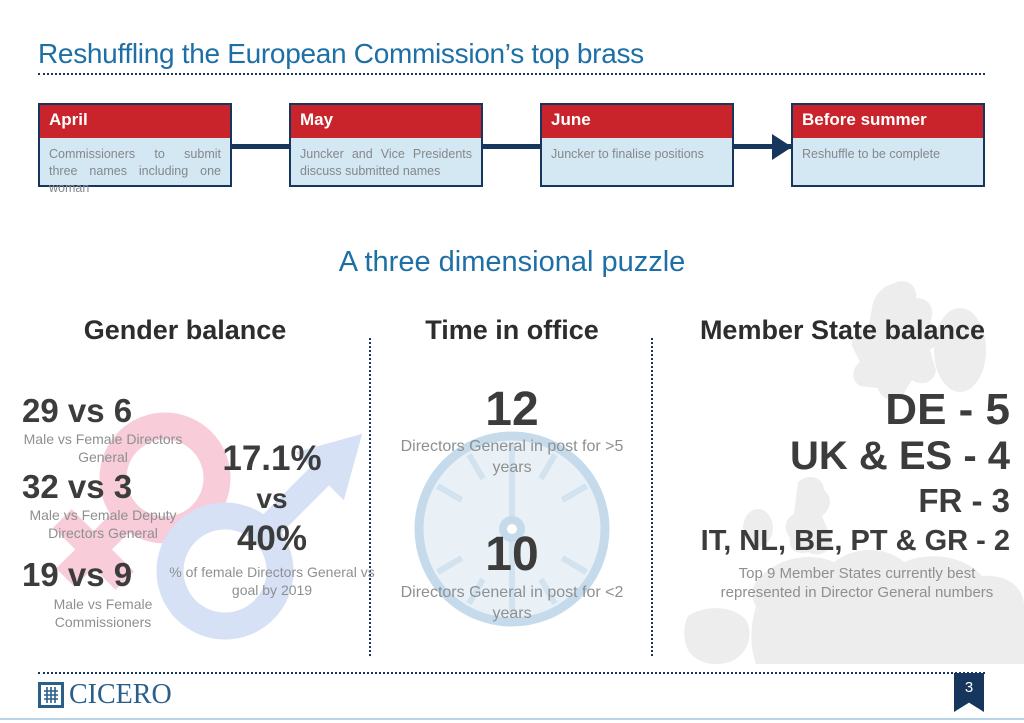  What do you see at coordinates (888, 145) in the screenshot?
I see `timeline-item-before-summer: Before summer Reshuffle to be complete` at bounding box center [888, 145].